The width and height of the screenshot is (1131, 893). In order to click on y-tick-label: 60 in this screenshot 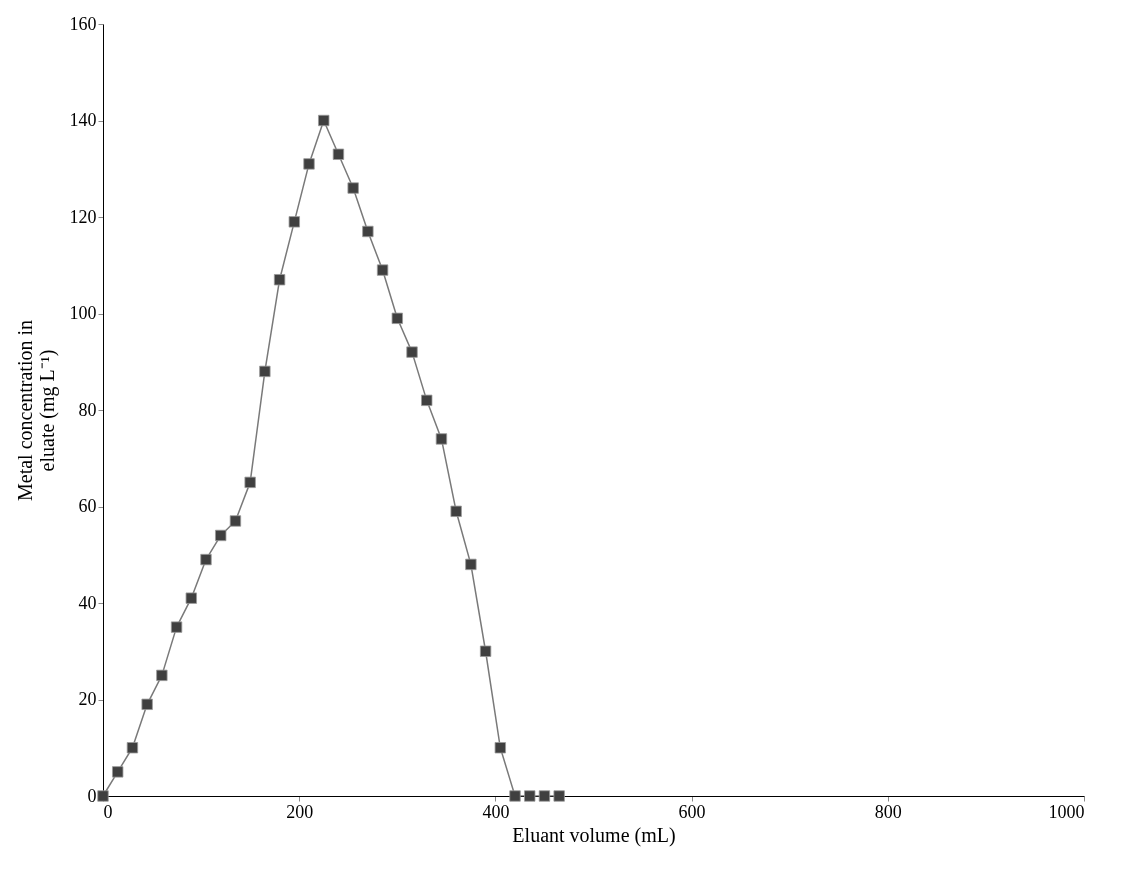, I will do `click(87, 506)`.